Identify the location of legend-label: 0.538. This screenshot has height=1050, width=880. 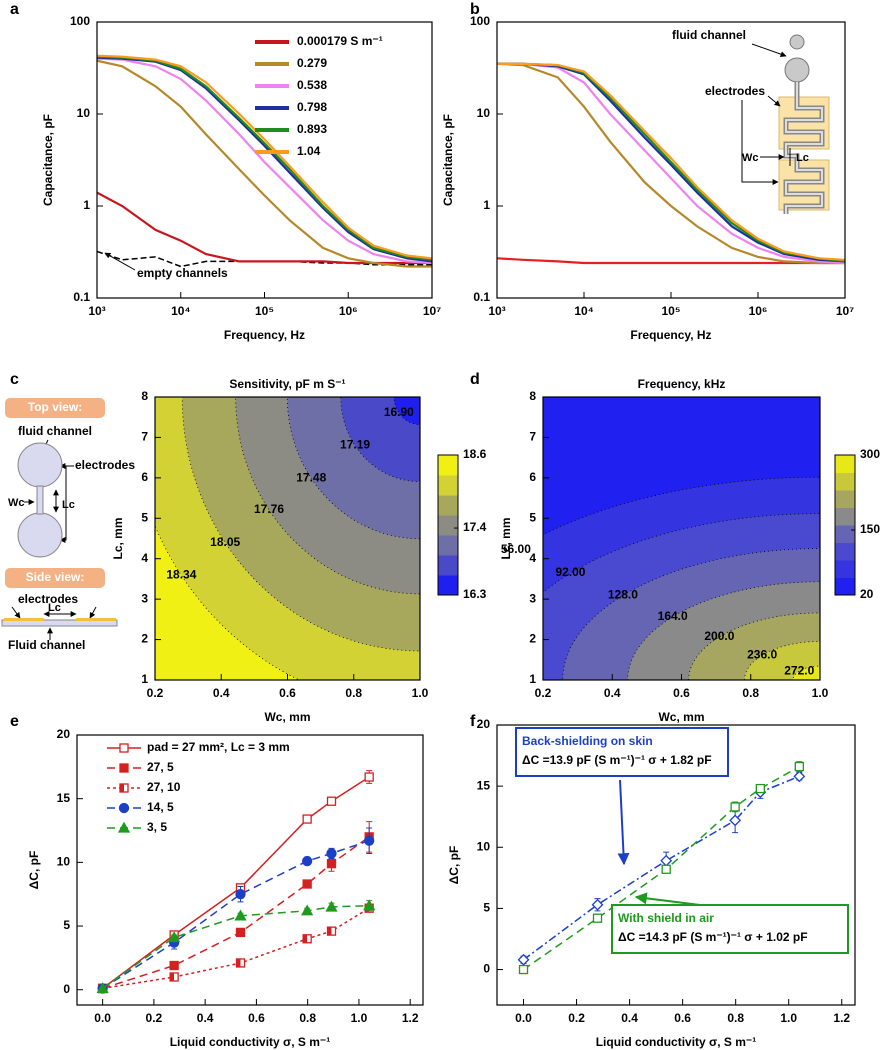
(312, 85).